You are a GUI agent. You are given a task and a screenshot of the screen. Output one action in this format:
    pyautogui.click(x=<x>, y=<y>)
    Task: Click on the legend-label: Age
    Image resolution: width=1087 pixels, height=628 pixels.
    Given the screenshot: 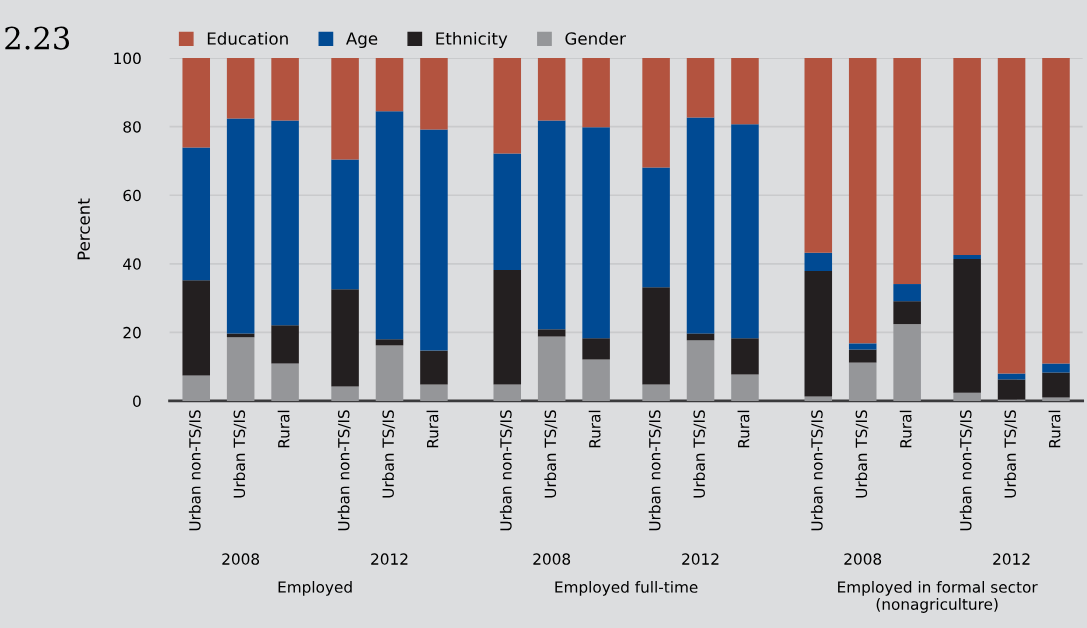 What is the action you would take?
    pyautogui.click(x=362, y=40)
    